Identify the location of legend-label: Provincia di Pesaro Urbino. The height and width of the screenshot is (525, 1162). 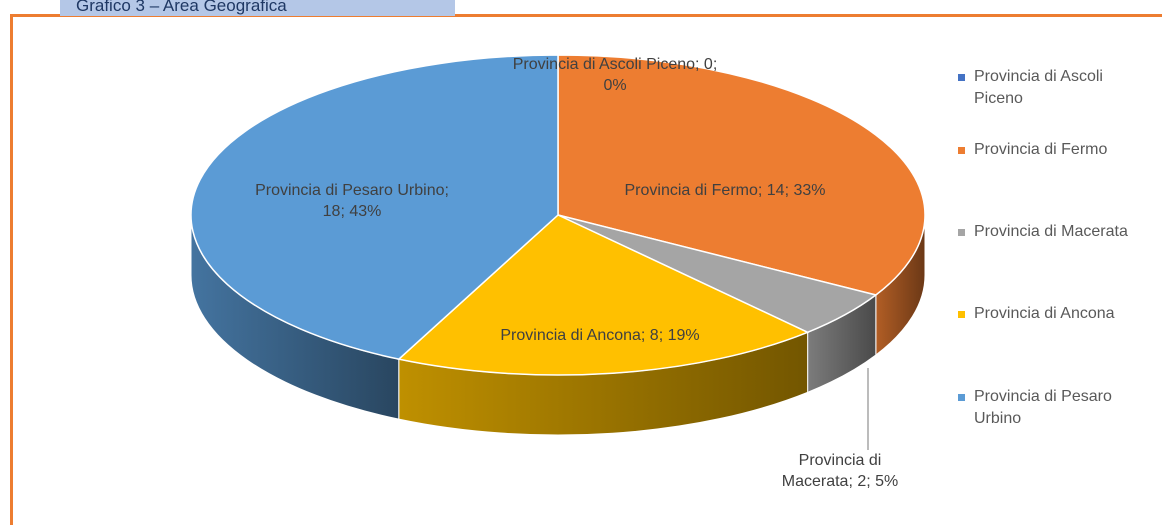
(1043, 407).